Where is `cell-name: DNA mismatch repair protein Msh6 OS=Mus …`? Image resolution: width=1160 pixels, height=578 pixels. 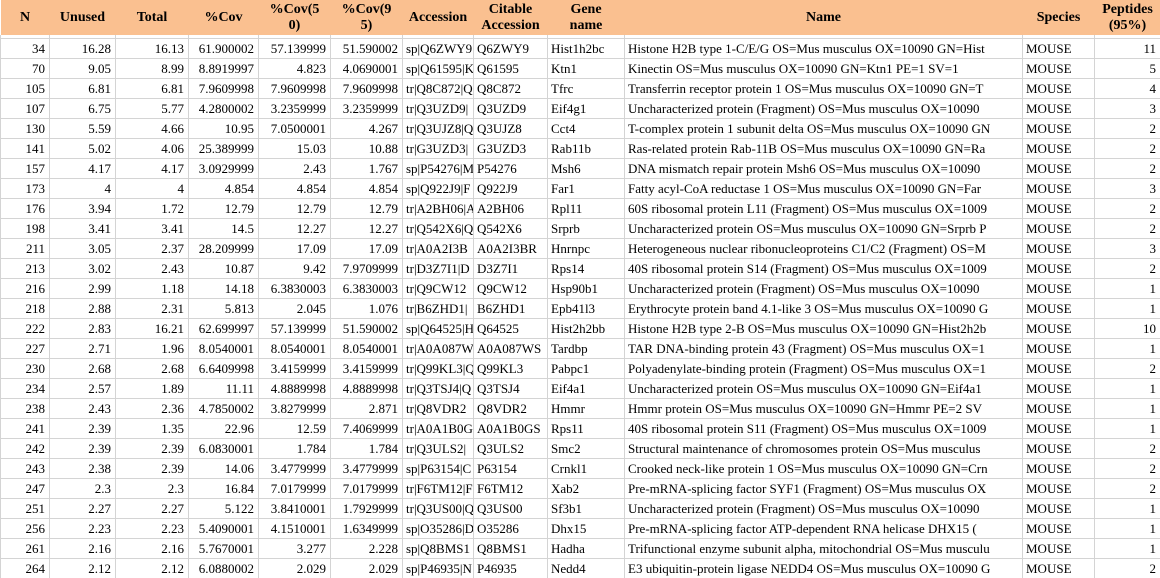
cell-name: DNA mismatch repair protein Msh6 OS=Mus … is located at coordinates (823, 168).